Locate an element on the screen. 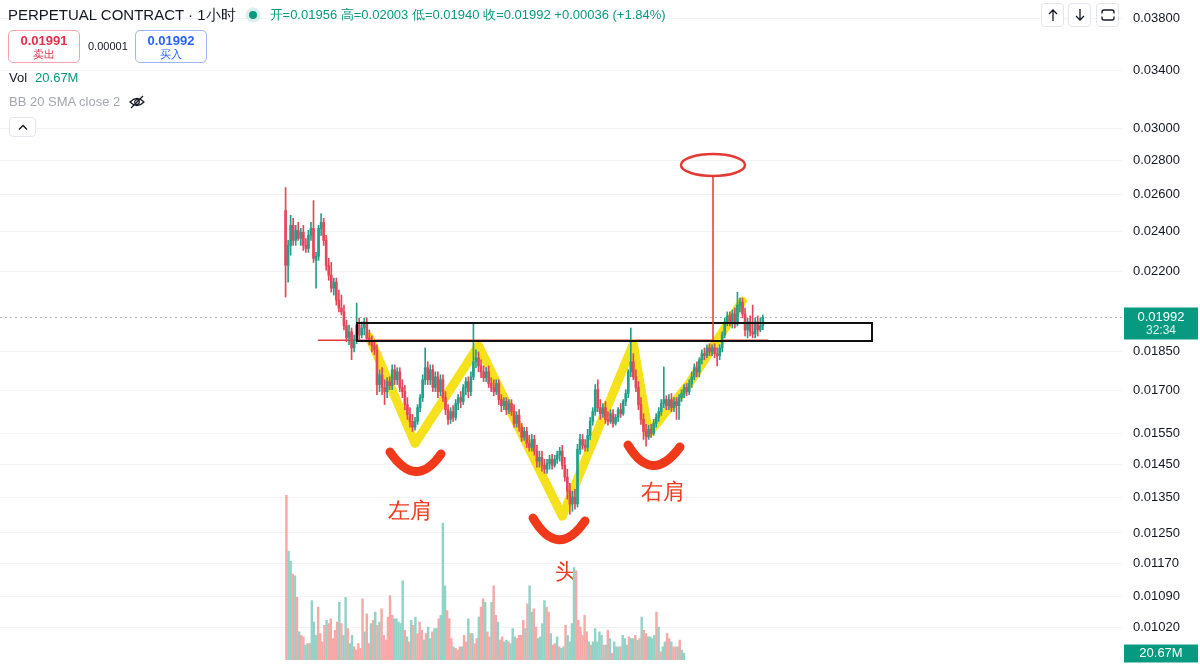  y-tick-label: 0.01020 is located at coordinates (1156, 626).